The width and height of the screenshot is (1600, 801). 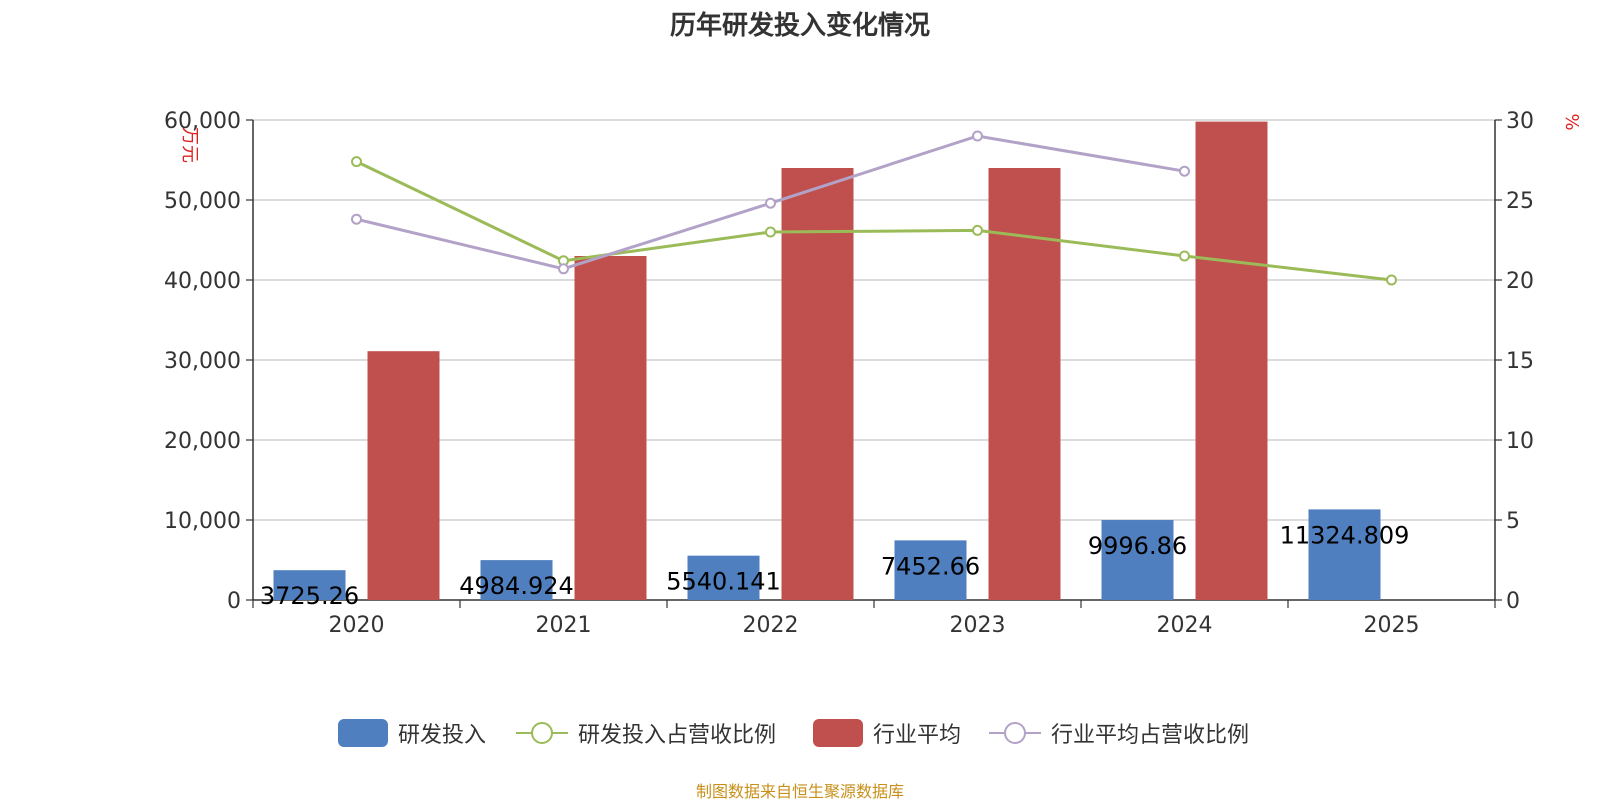 What do you see at coordinates (930, 566) in the screenshot?
I see `bar-data-label: 7452.66` at bounding box center [930, 566].